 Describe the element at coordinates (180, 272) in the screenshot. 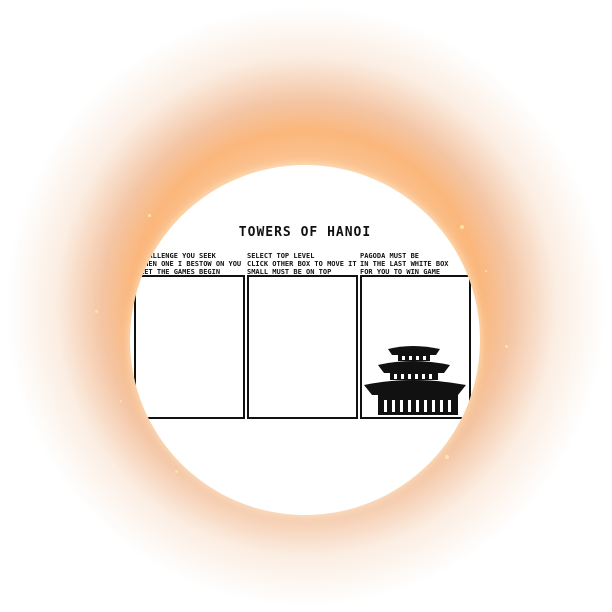

I see `instruction-line: LET THE GAMES BEGIN` at that location.